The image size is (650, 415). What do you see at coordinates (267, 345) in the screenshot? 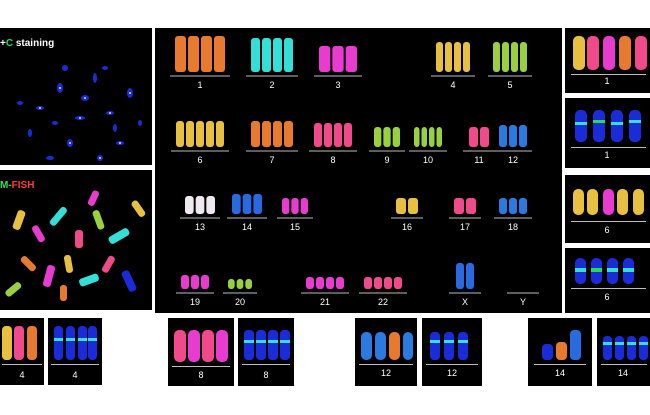
I see `bottom-panel-8b-chromosomes` at bounding box center [267, 345].